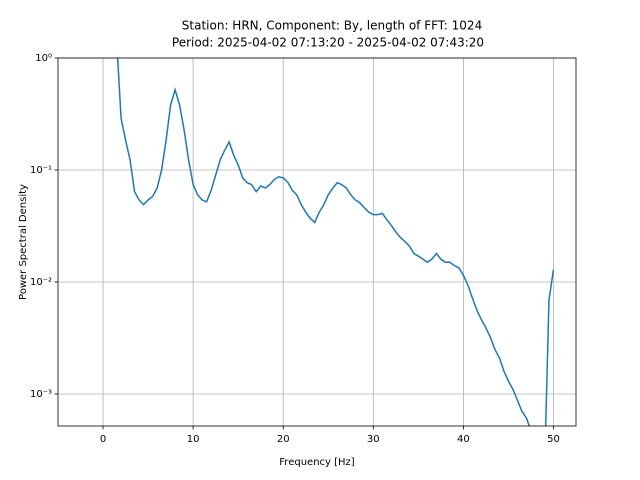 Image resolution: width=640 pixels, height=480 pixels. What do you see at coordinates (463, 439) in the screenshot?
I see `x-tick-label: 40` at bounding box center [463, 439].